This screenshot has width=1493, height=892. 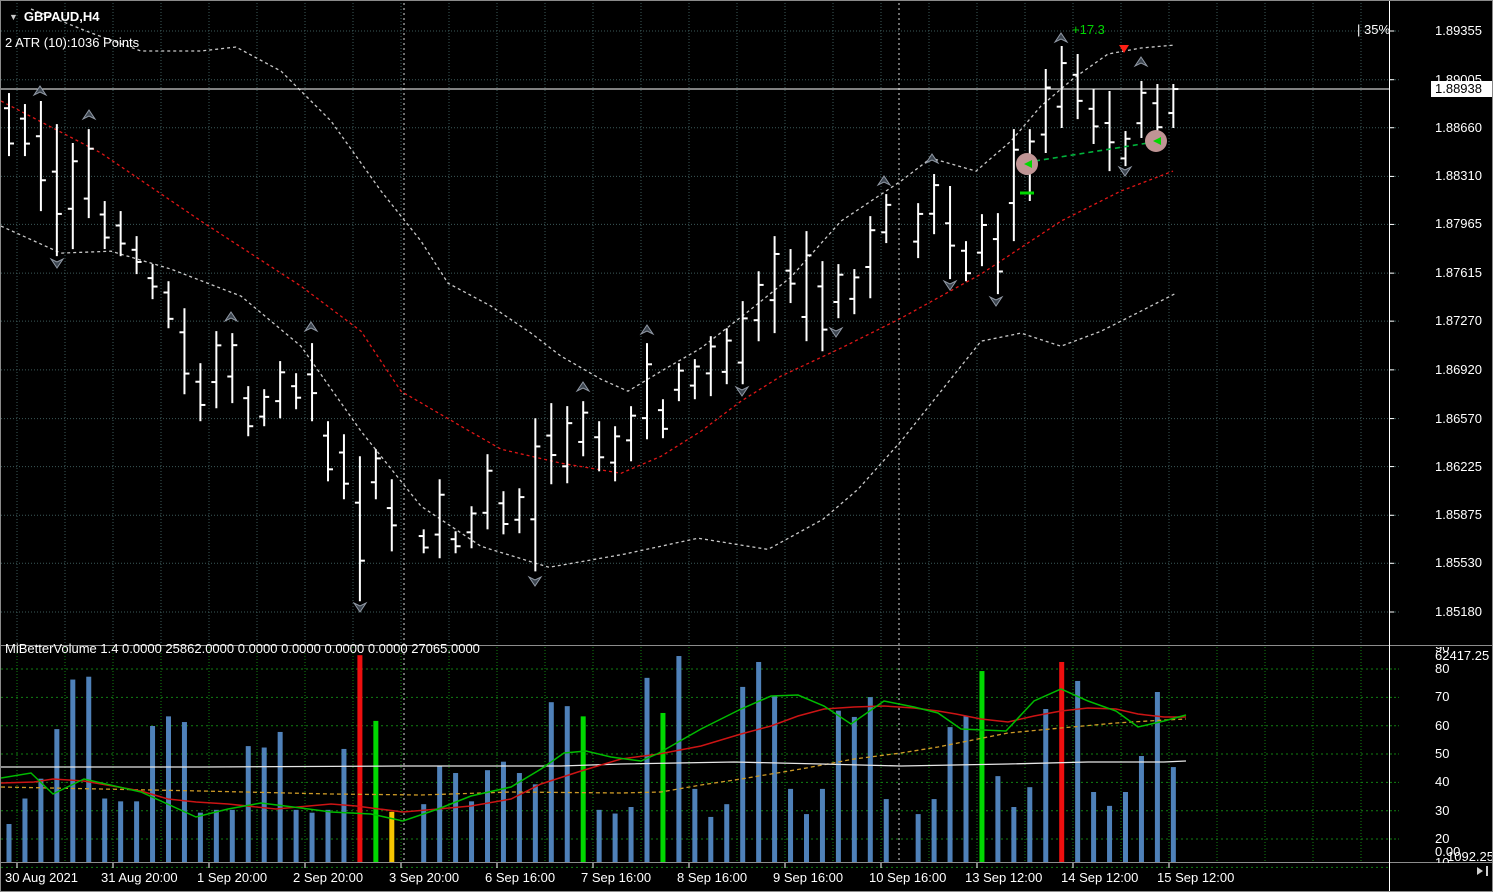 I want to click on time-axis-label: 30 Aug 2021, so click(x=42, y=877).